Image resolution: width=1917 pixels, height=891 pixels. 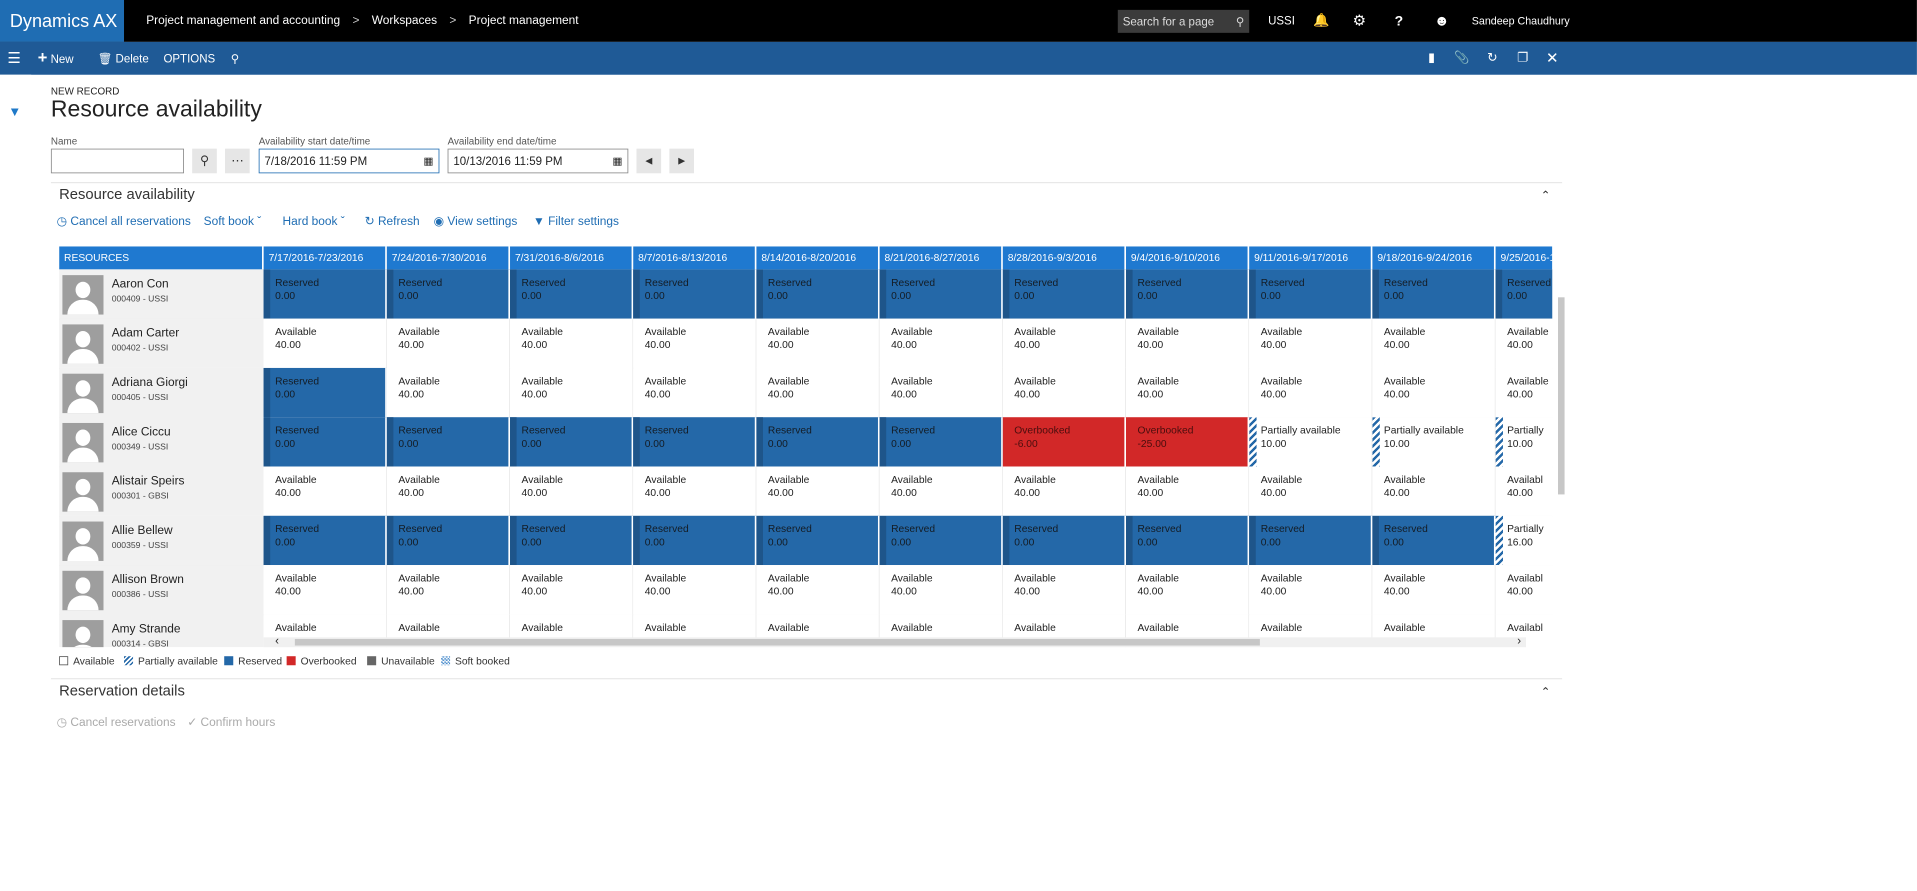 I want to click on name-input, so click(x=117, y=161).